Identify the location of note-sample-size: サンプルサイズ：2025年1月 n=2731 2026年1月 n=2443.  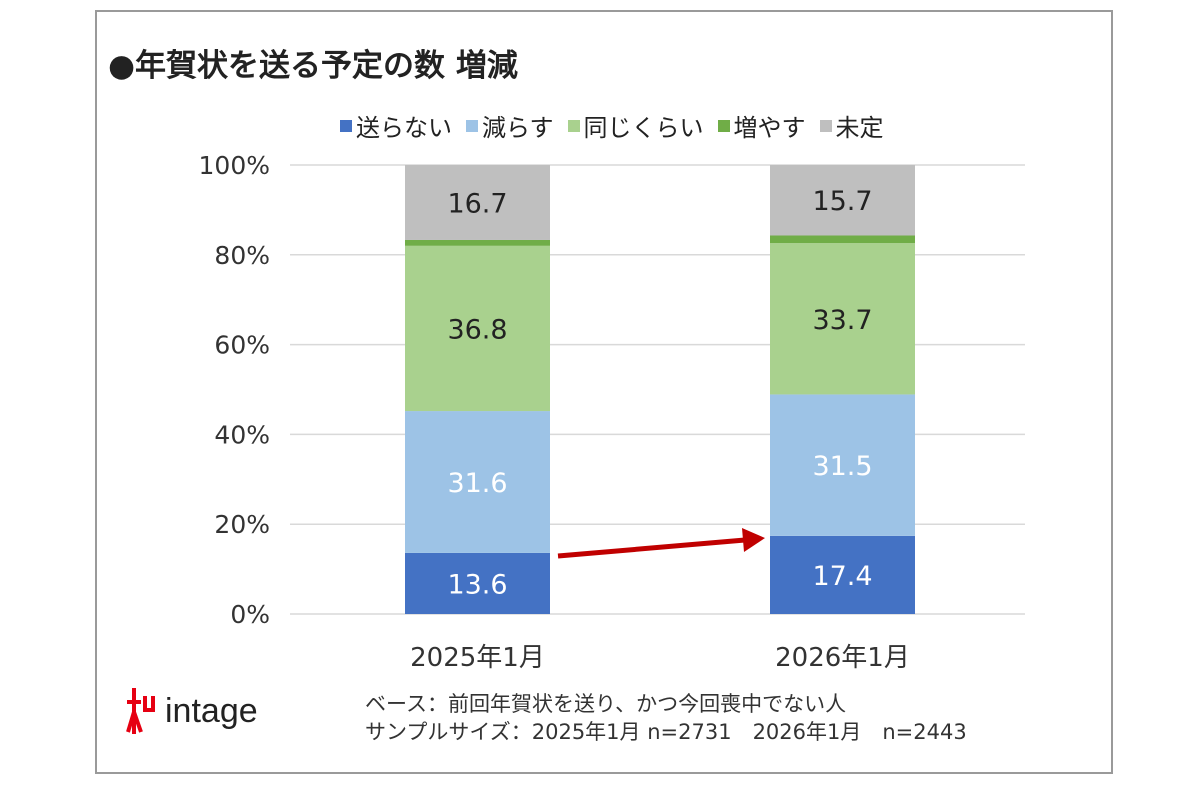
(666, 732).